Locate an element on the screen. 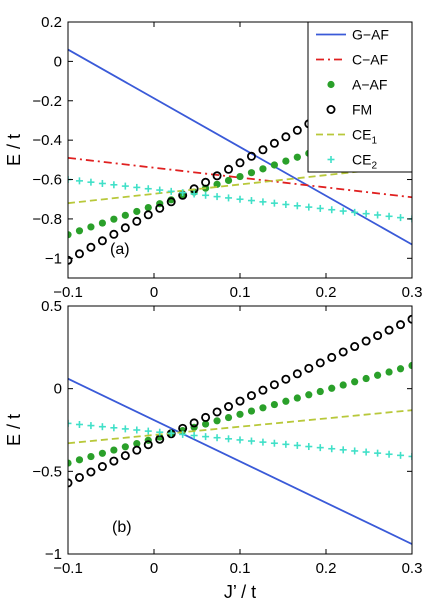  legend-item-a-af: A−AF is located at coordinates (357, 85).